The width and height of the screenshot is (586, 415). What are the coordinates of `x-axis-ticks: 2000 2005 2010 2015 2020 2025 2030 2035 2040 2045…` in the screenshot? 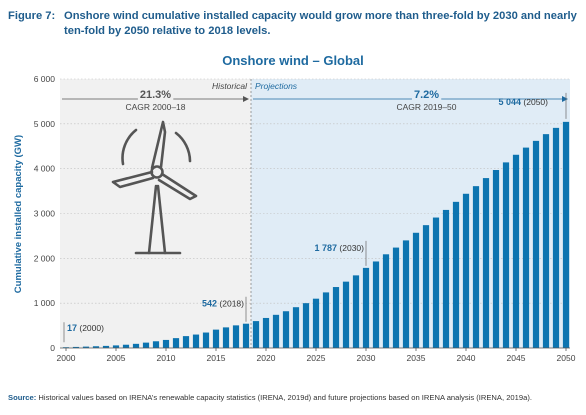 It's located at (316, 355).